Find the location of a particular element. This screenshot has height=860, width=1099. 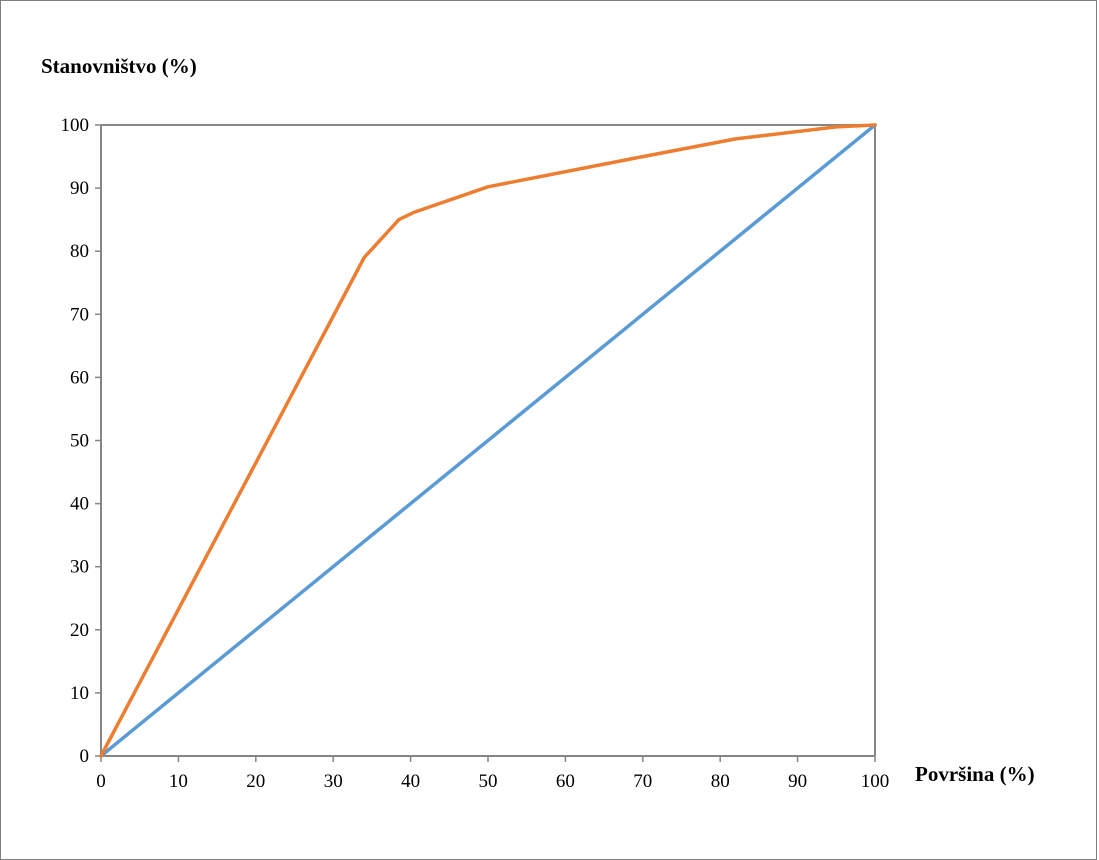

y-tick-label: 100 is located at coordinates (75, 125).